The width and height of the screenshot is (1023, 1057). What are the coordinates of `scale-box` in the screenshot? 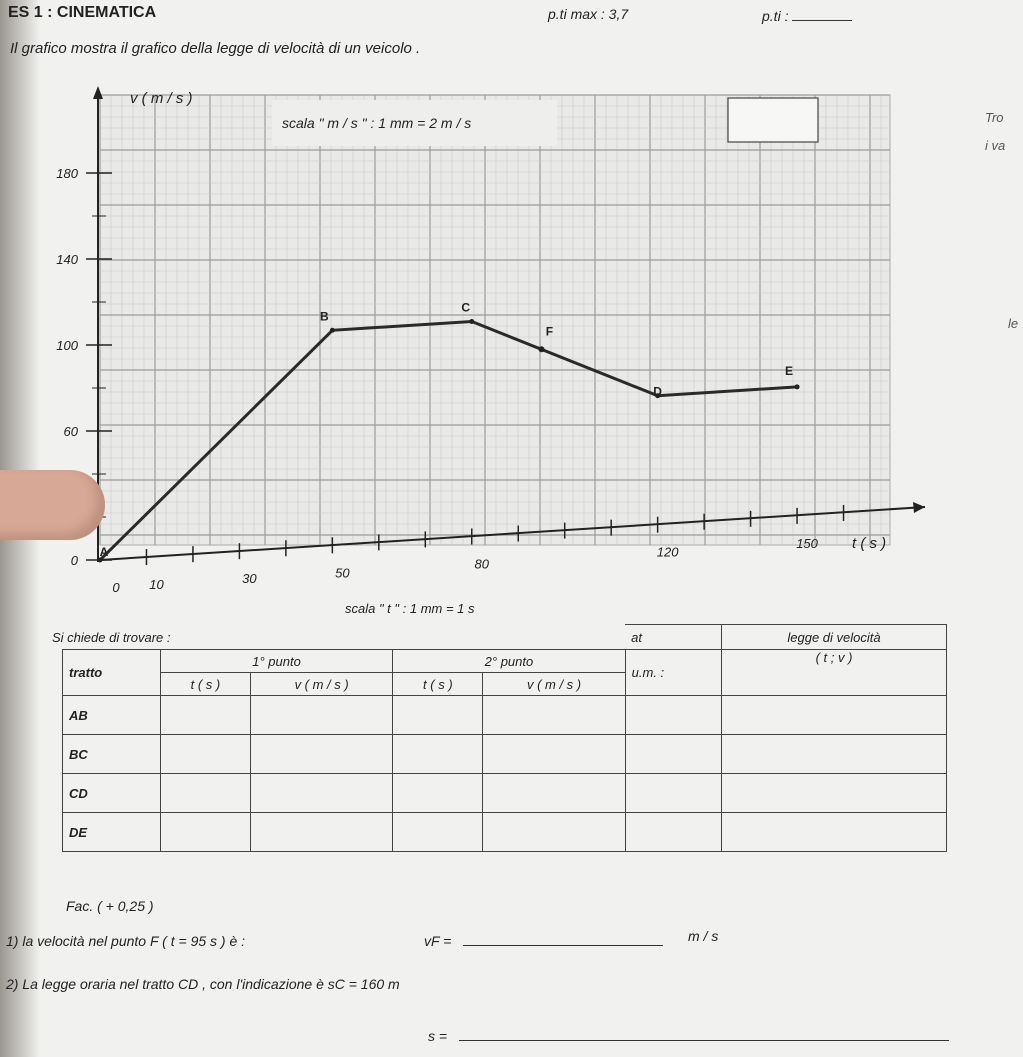 It's located at (414, 123).